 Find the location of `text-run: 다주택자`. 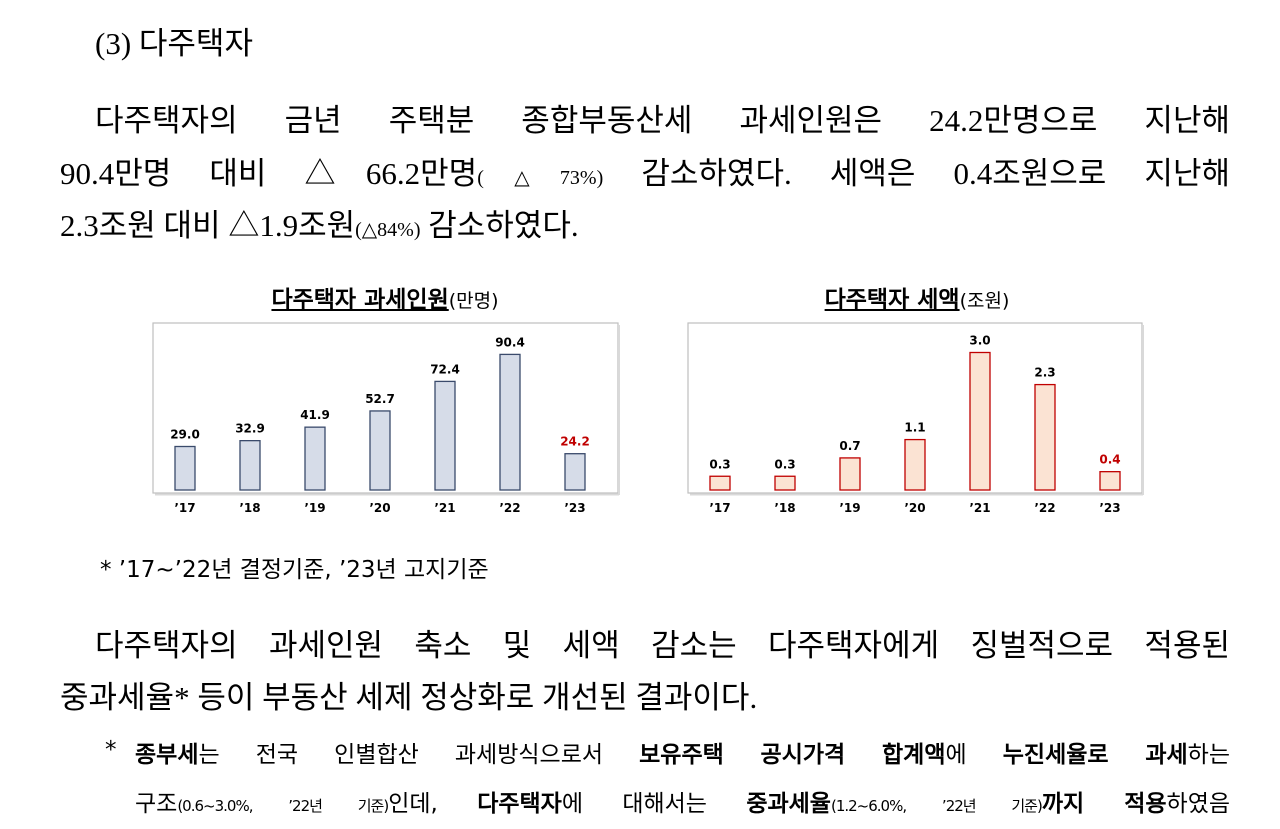

text-run: 다주택자 is located at coordinates (519, 804).